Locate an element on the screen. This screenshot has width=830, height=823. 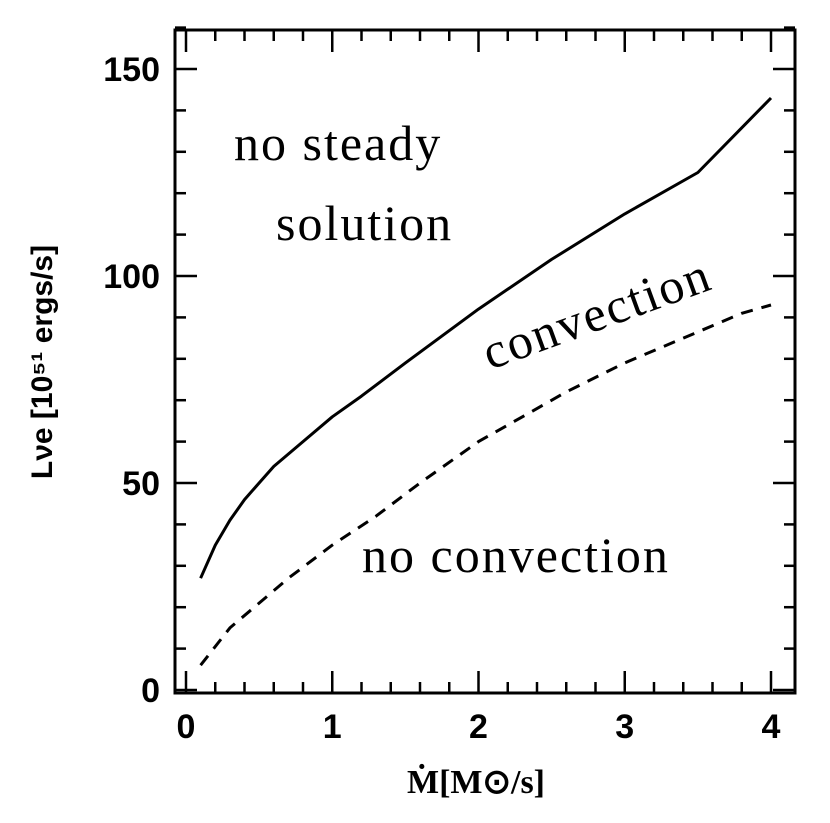
annotation-no-steady-2: solution is located at coordinates (364, 223).